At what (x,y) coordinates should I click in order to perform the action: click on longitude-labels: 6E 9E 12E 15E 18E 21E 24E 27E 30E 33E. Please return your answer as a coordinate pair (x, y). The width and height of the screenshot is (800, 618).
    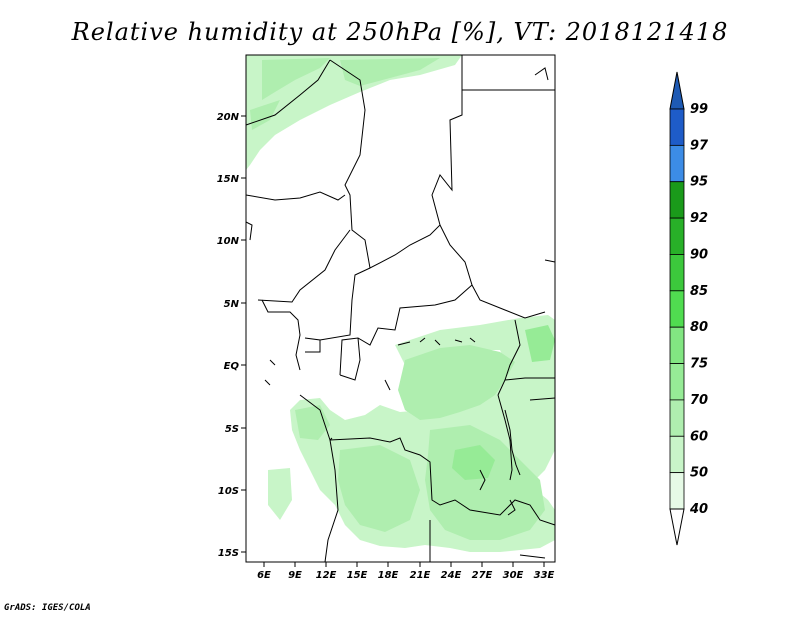
    Looking at the image, I should click on (405, 575).